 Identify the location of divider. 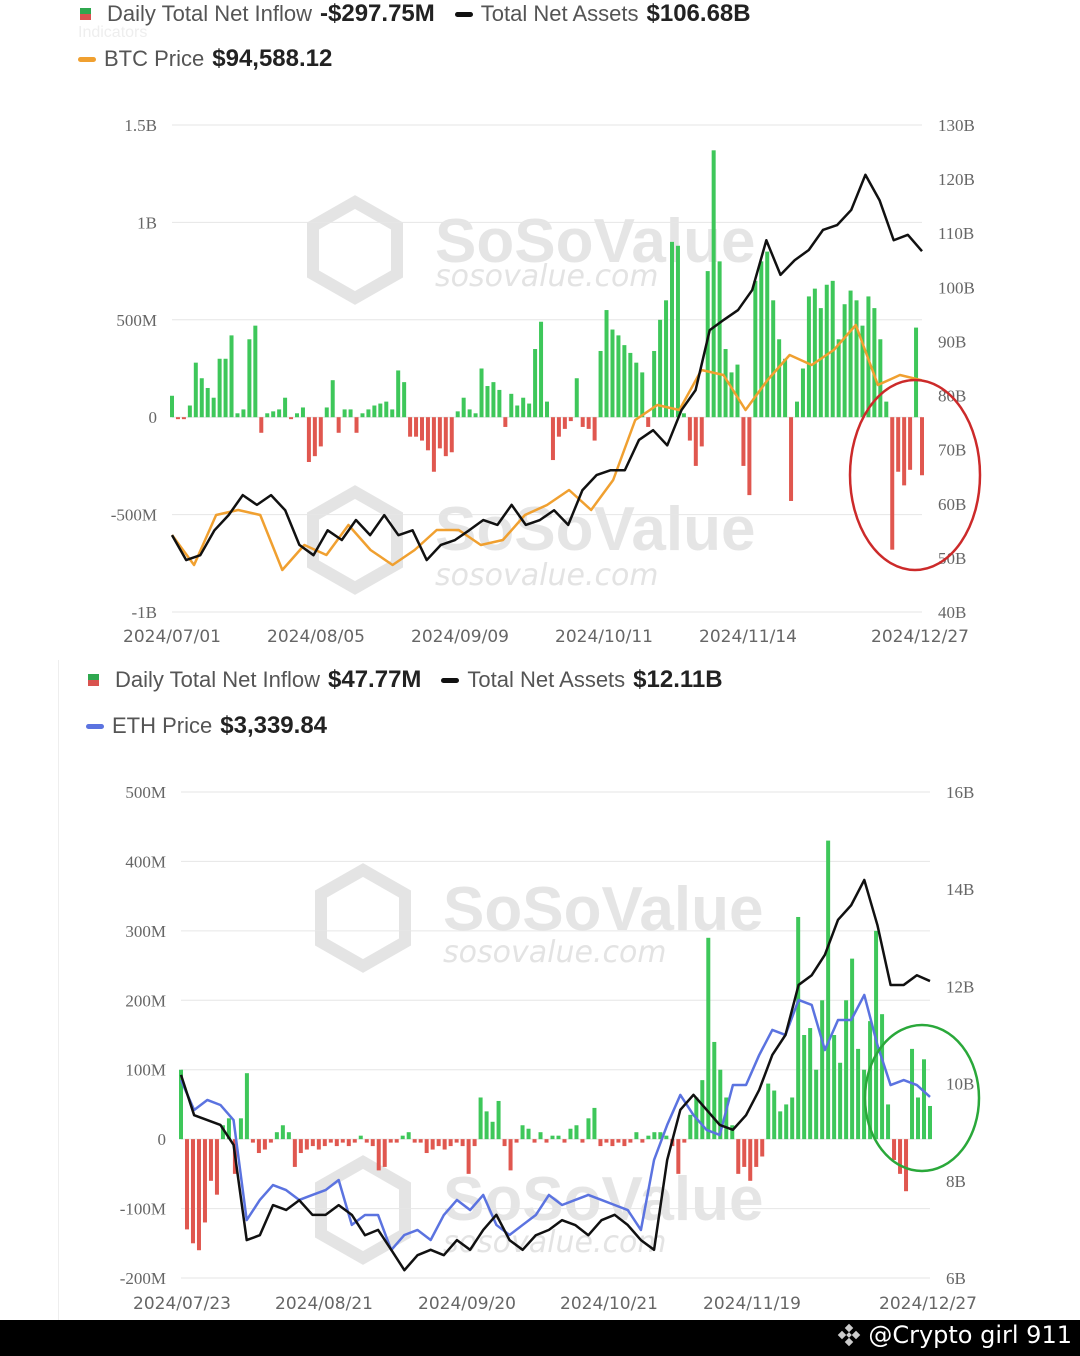
(58, 990).